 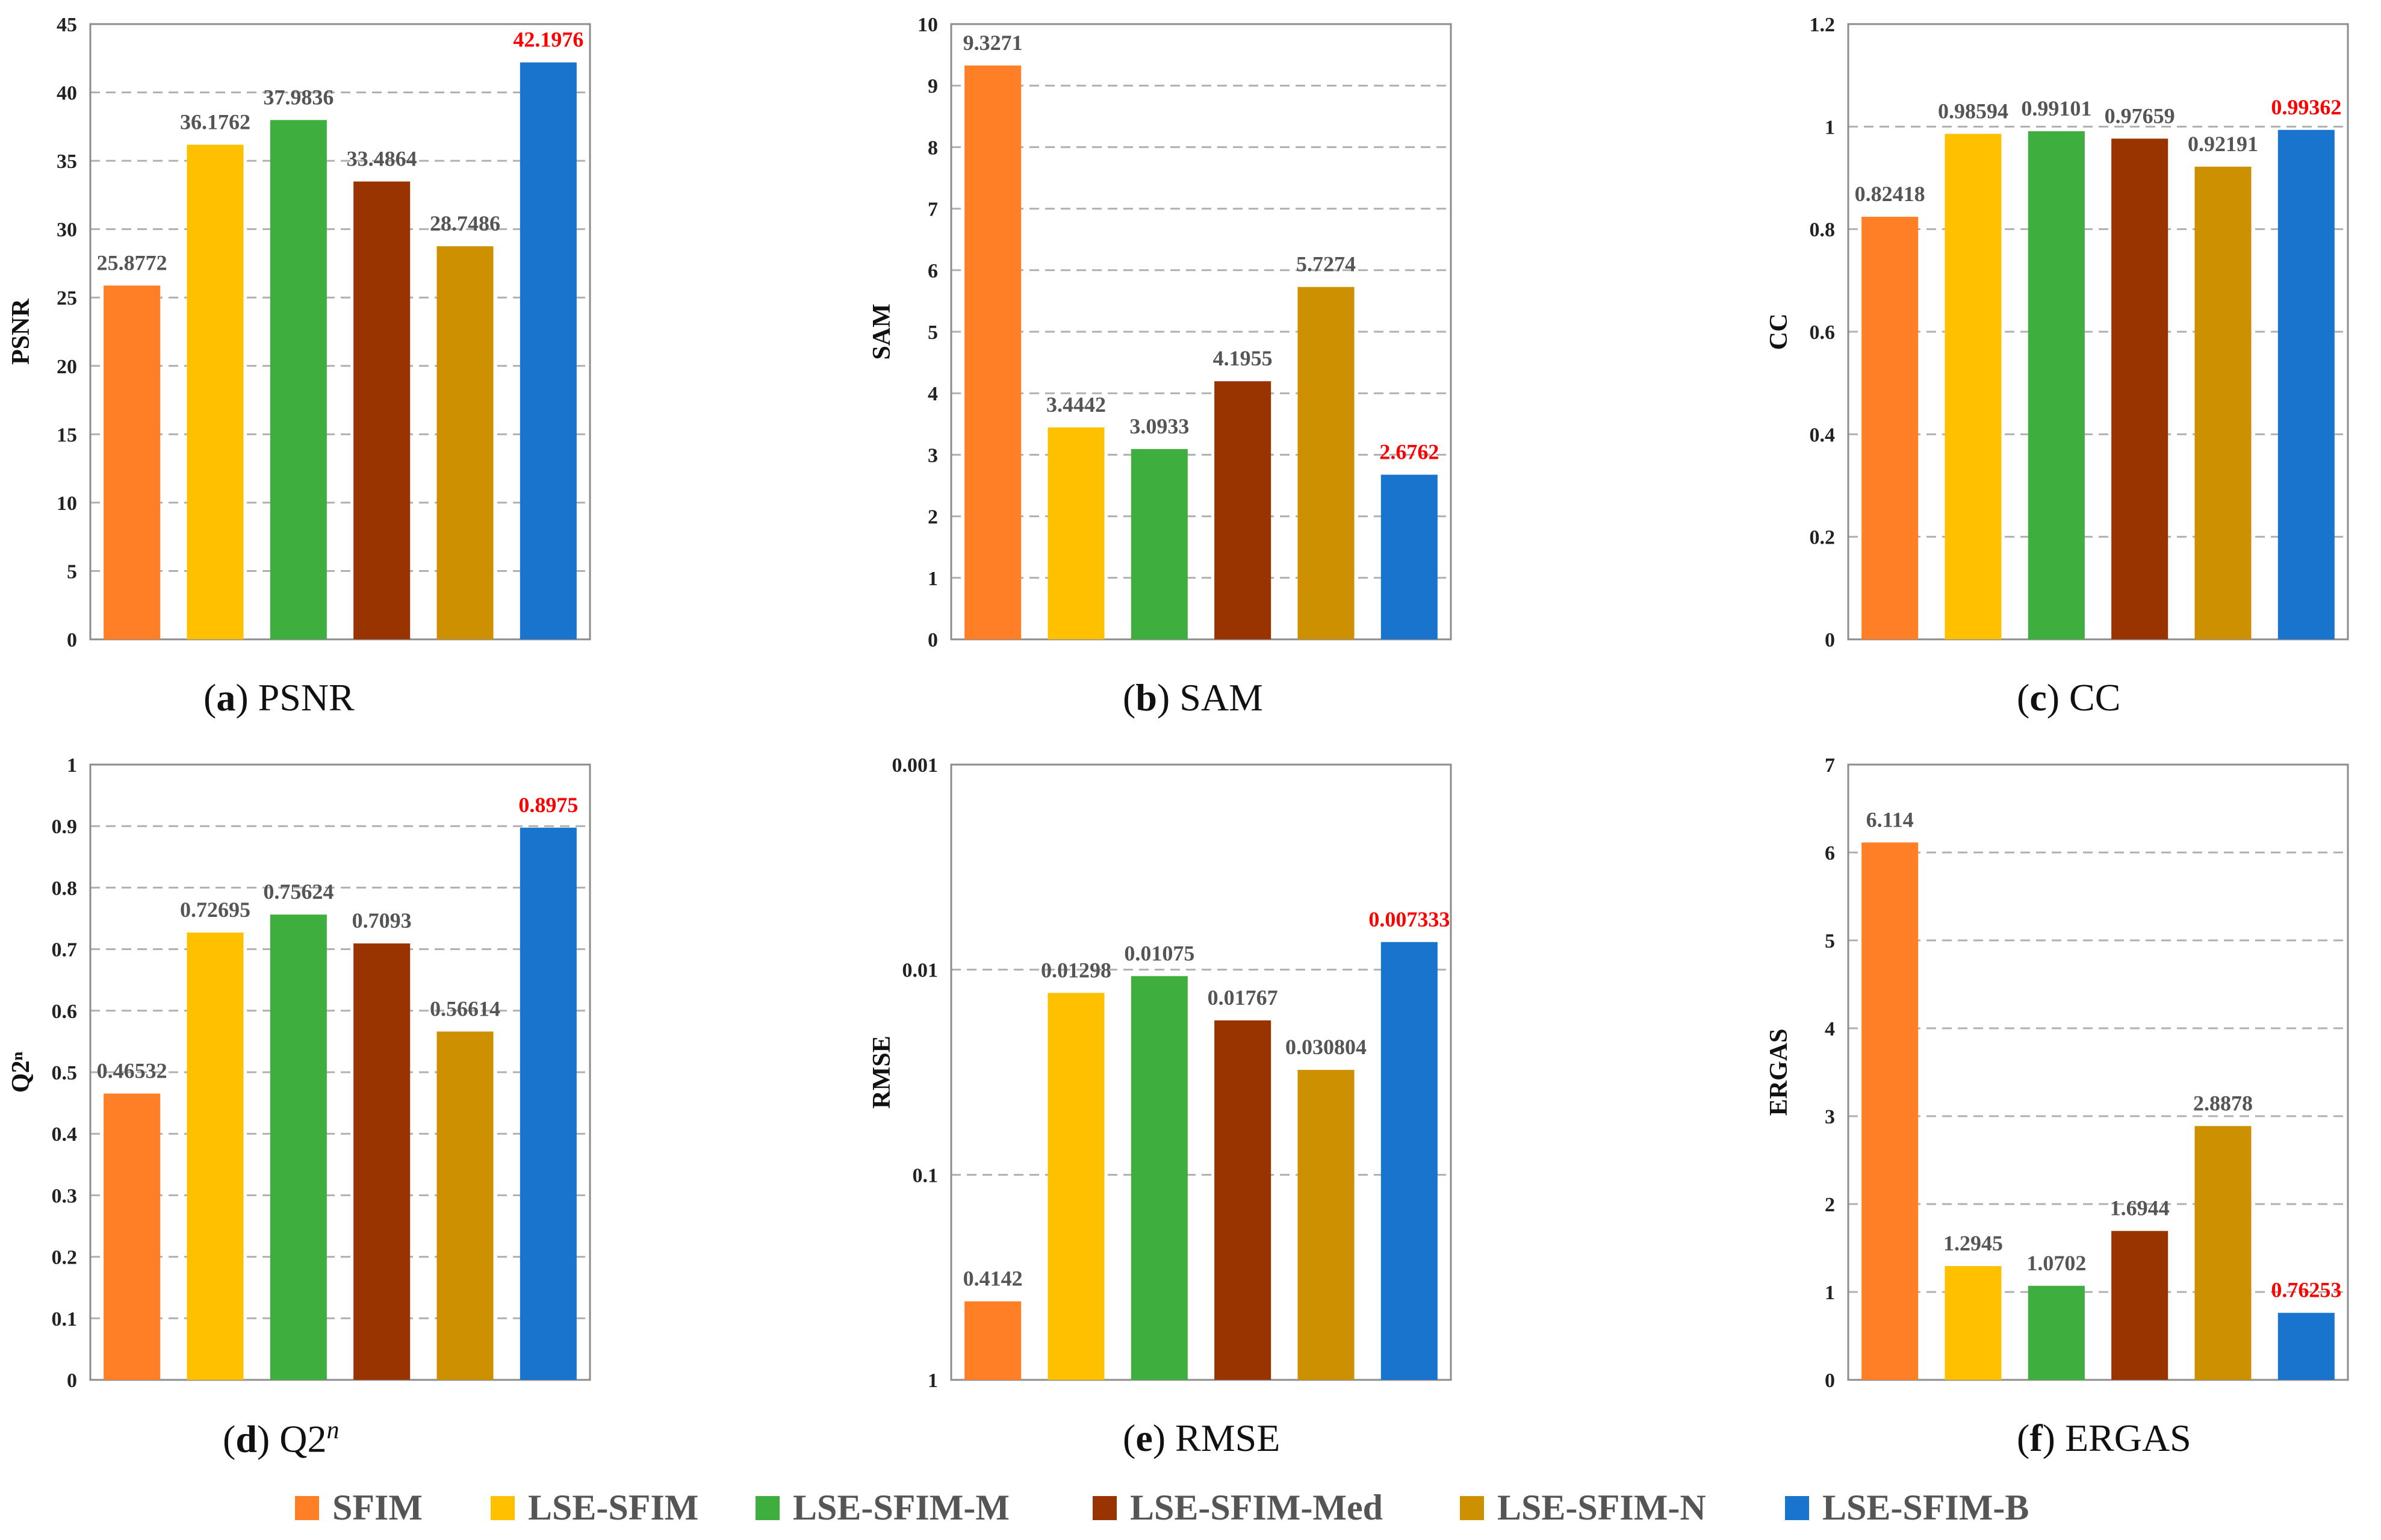 I want to click on data-label: 0.92191, so click(x=2223, y=144).